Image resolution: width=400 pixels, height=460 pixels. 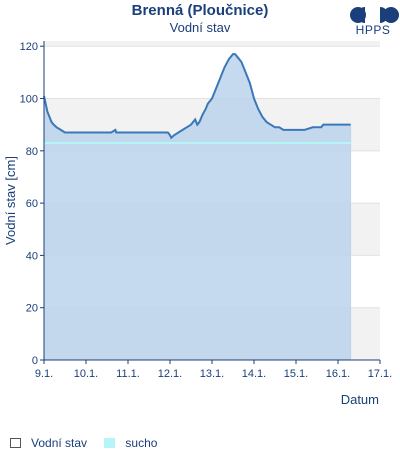 I want to click on x-tick-label: 11.1., so click(x=128, y=374).